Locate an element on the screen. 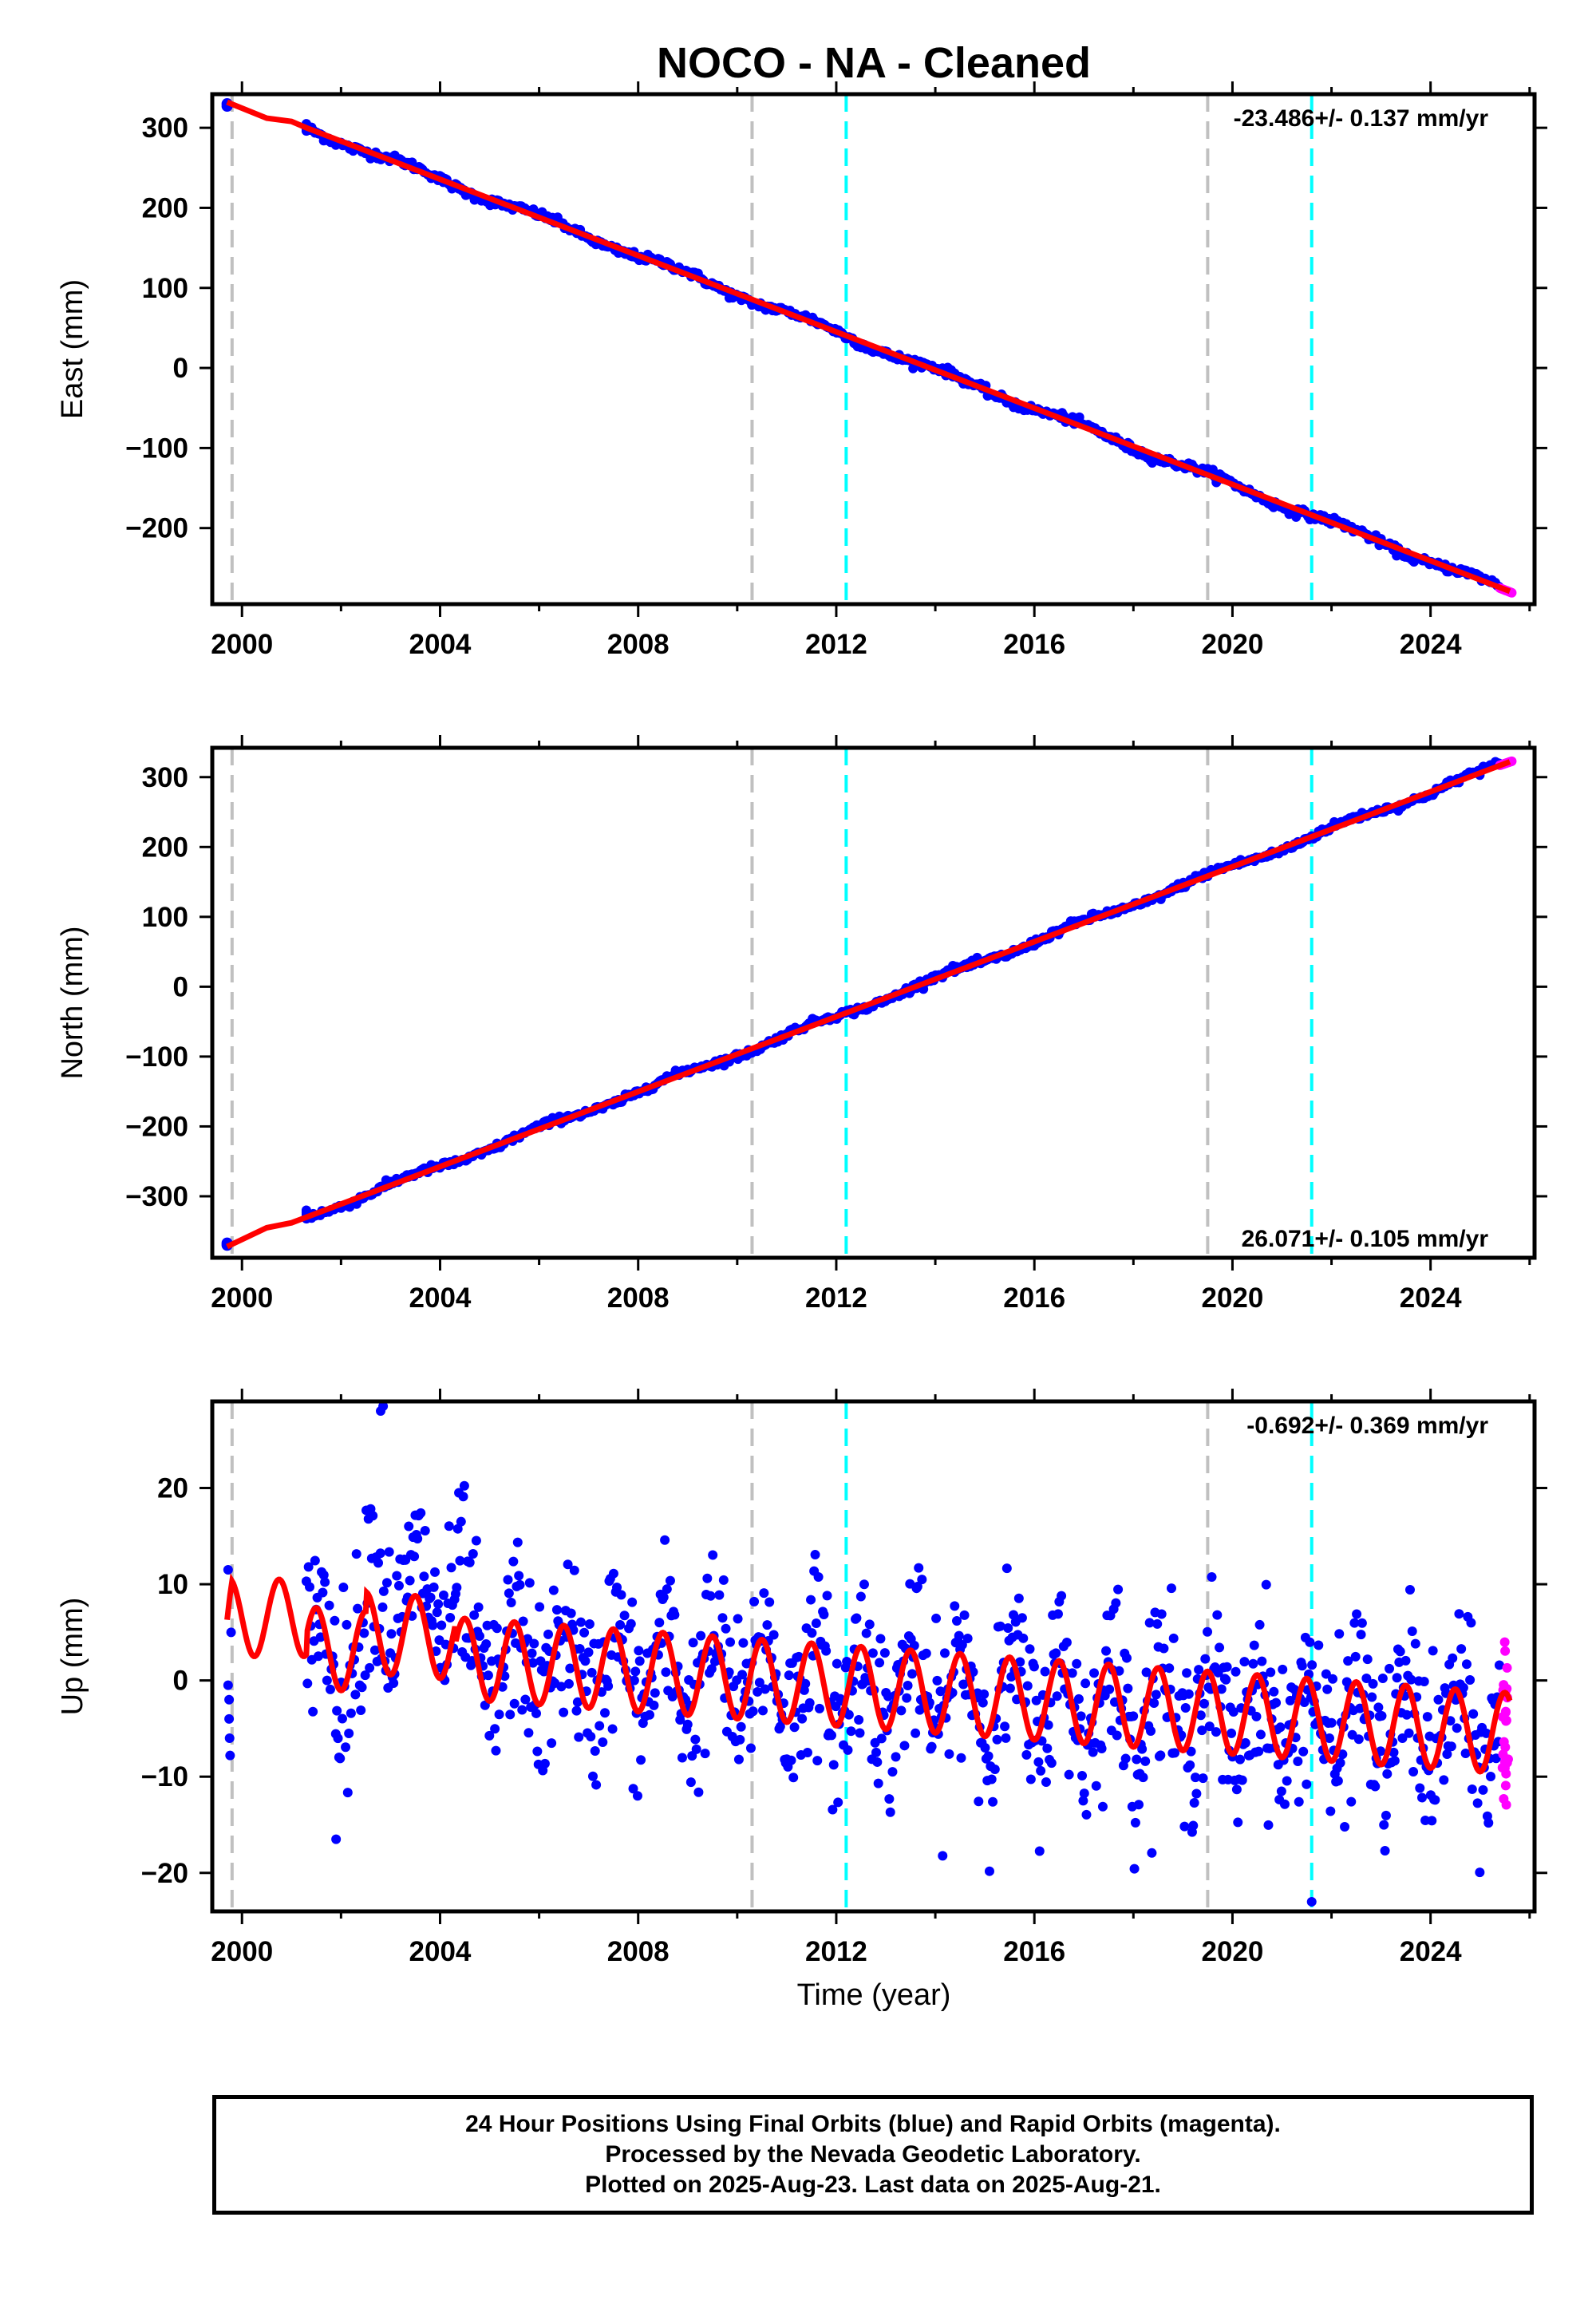 This screenshot has width=1596, height=2316. x-tick-label: 2020 is located at coordinates (1232, 1952).